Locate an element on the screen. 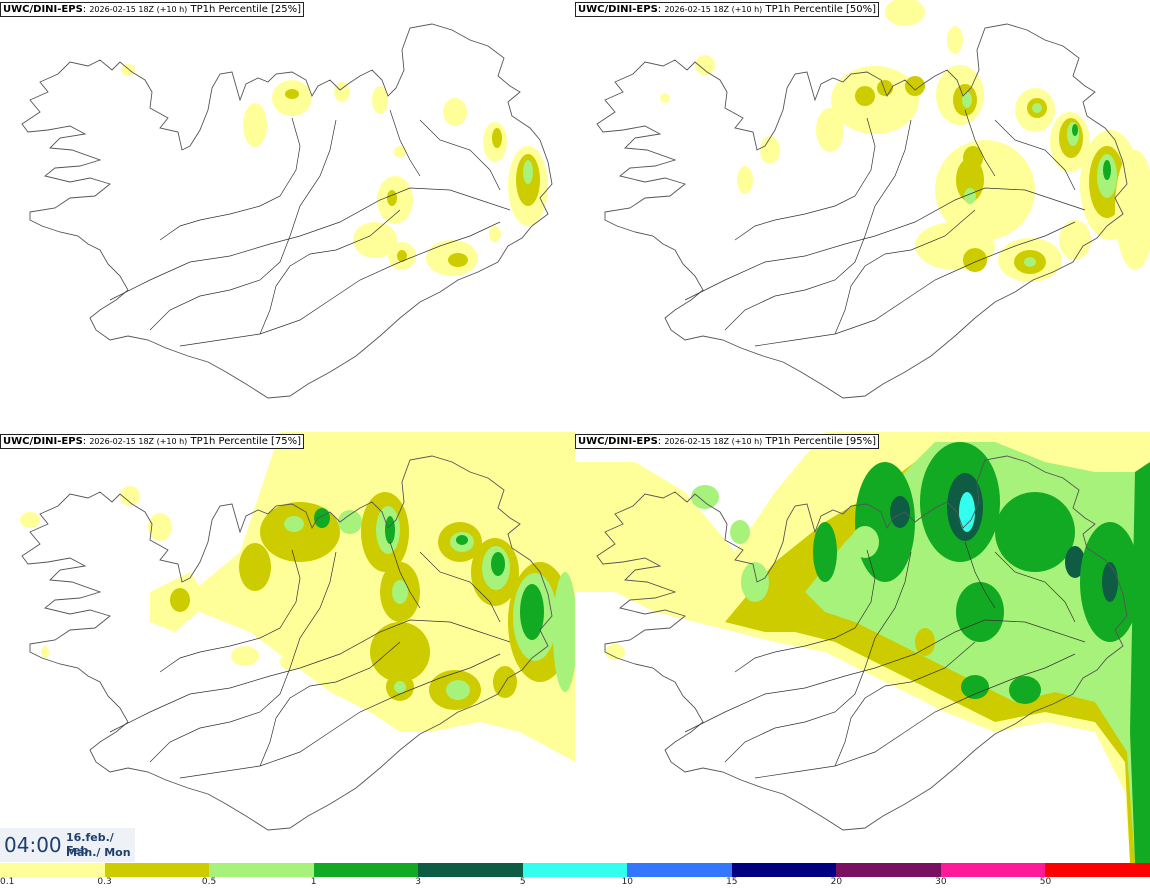 Image resolution: width=1150 pixels, height=891 pixels. valid-day: Mán./ Mon is located at coordinates (98, 852).